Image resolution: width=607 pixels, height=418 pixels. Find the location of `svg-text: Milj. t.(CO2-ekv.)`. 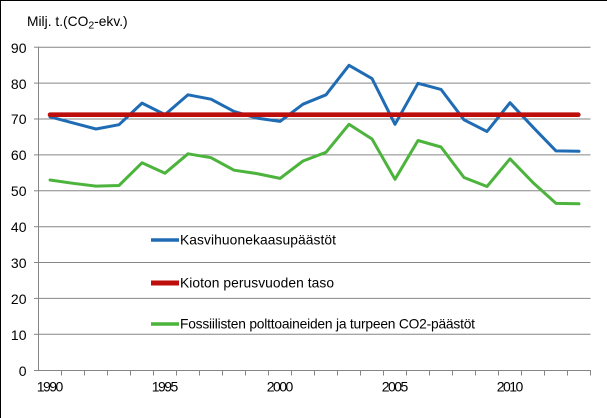

svg-text: Milj. t.(CO2-ekv.) is located at coordinates (77, 23).